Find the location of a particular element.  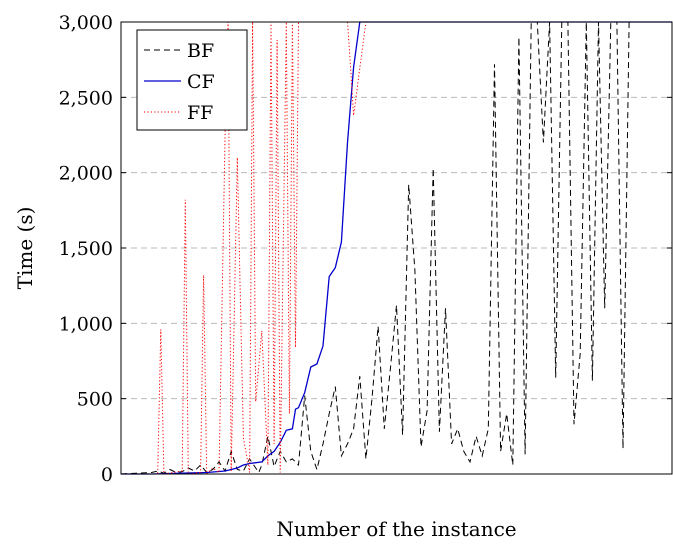

legend-label-ff: FF is located at coordinates (200, 113).